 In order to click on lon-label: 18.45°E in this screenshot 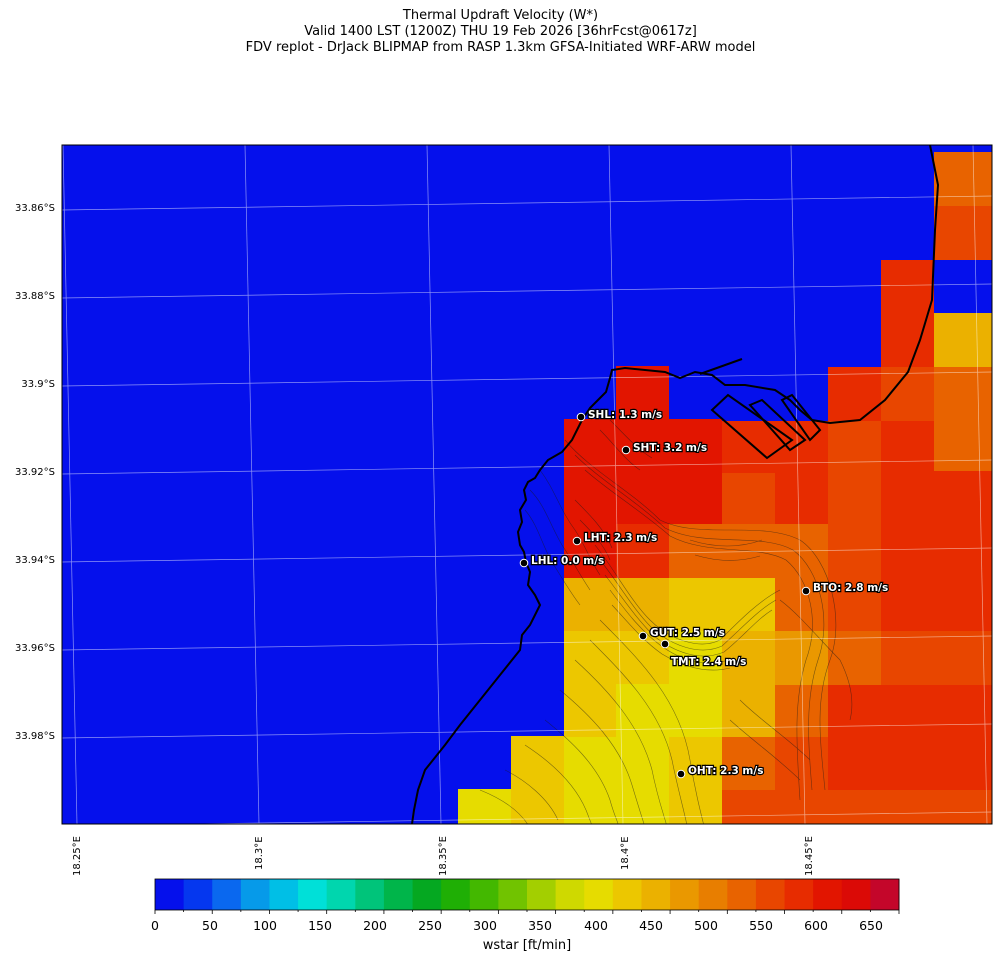, I will do `click(809, 856)`.